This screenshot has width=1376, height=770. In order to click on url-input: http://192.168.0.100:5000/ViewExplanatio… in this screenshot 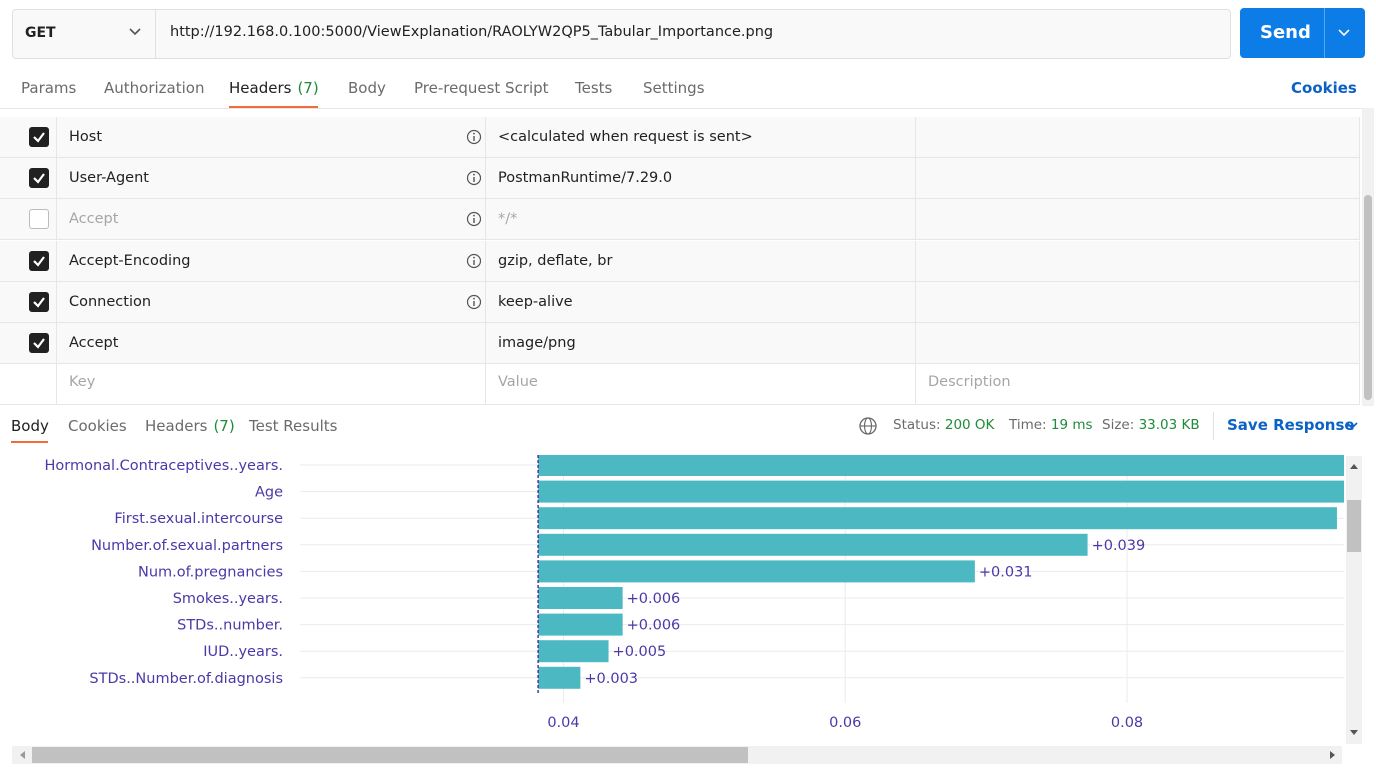, I will do `click(472, 32)`.